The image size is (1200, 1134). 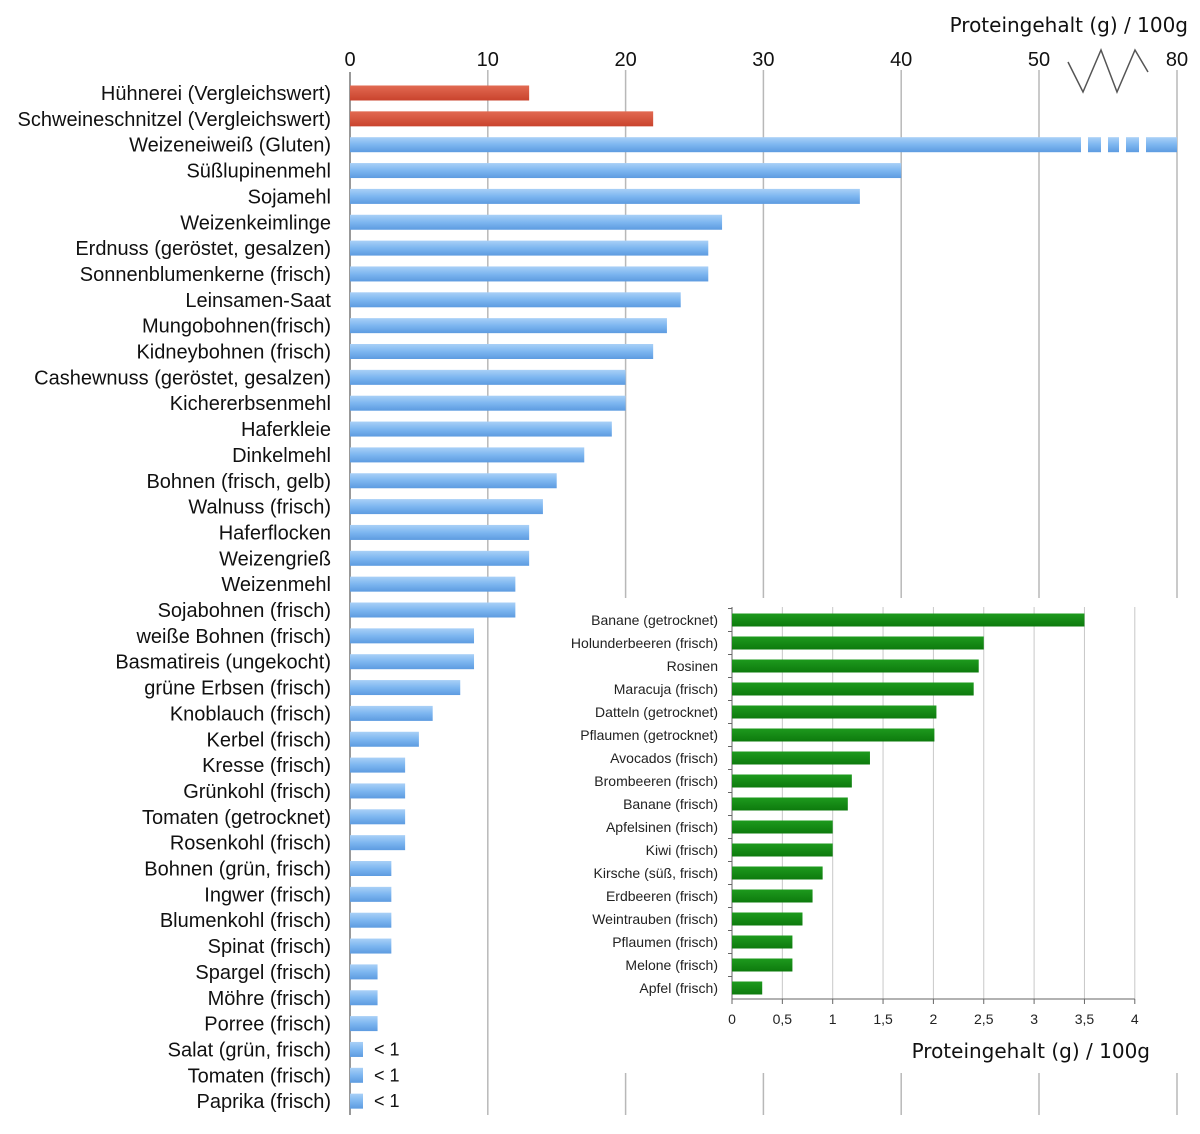 What do you see at coordinates (732, 1019) in the screenshot?
I see `inset-x-tick-label: 0` at bounding box center [732, 1019].